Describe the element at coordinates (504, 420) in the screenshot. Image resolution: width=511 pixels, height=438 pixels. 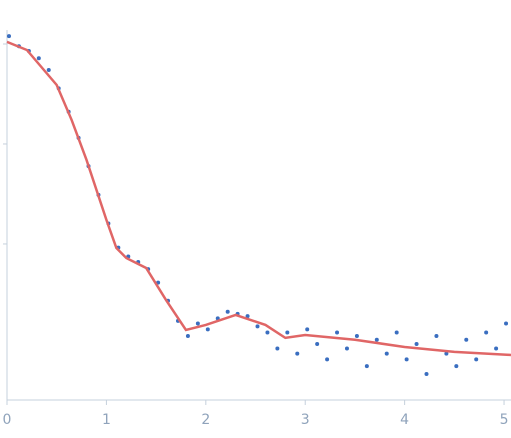
I see `x-tick-label: 5` at that location.